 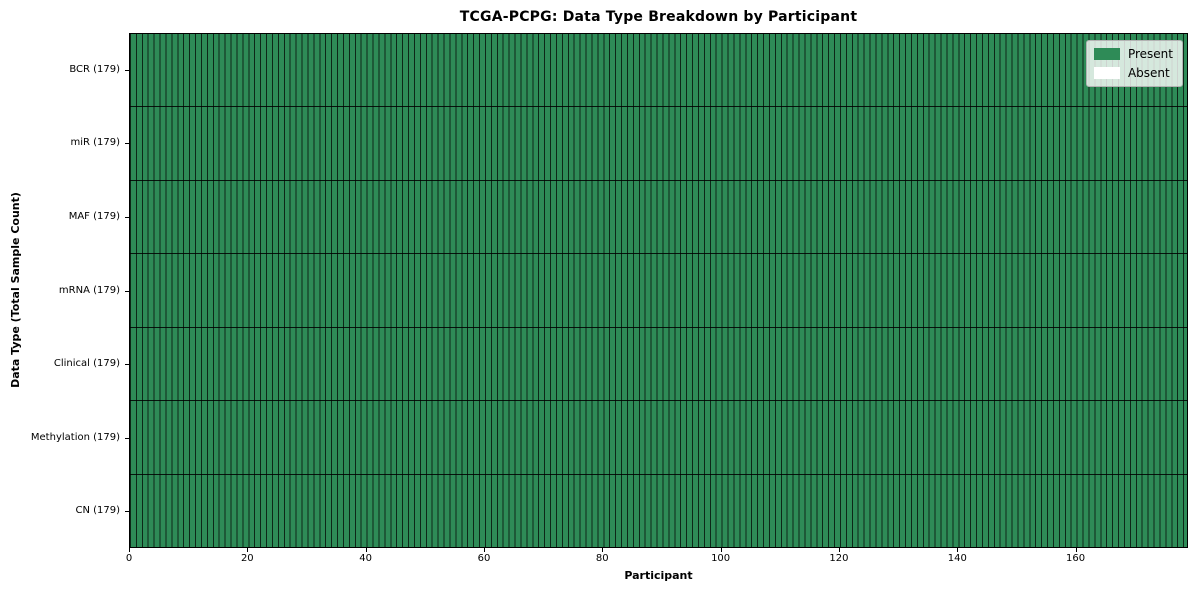 What do you see at coordinates (1150, 54) in the screenshot?
I see `legend-label: Present` at bounding box center [1150, 54].